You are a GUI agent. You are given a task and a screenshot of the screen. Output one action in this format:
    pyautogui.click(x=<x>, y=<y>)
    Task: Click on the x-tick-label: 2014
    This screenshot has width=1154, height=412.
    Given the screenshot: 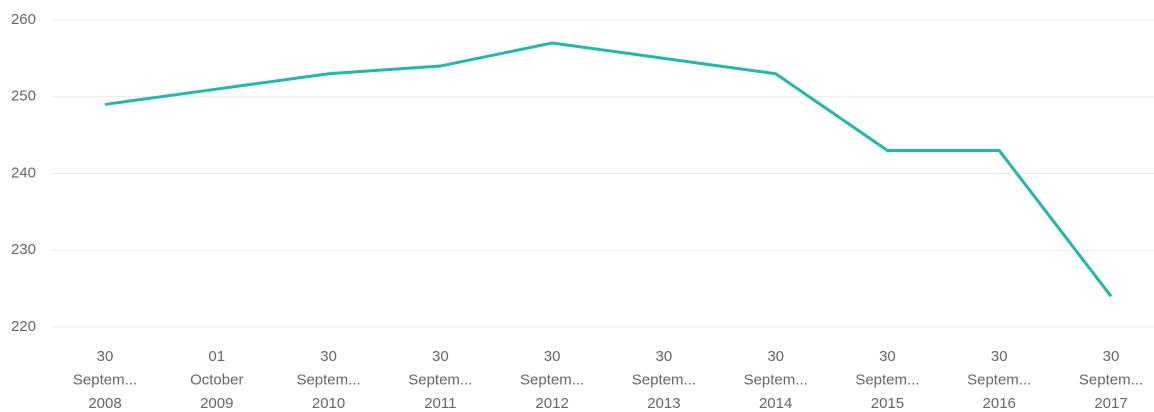 What is the action you would take?
    pyautogui.click(x=775, y=403)
    